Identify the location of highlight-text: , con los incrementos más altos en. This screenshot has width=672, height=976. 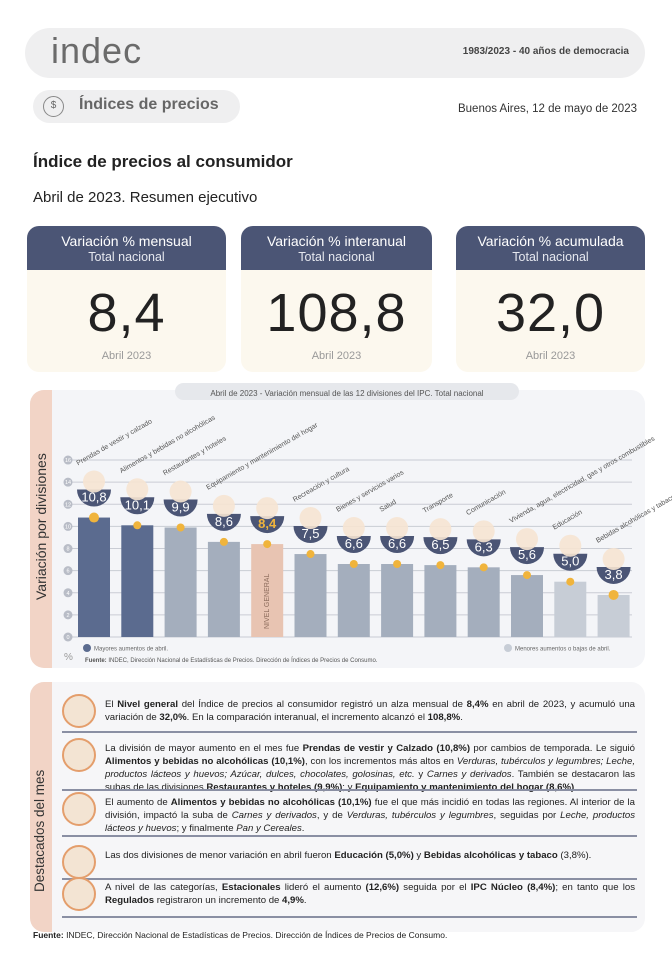
(380, 761).